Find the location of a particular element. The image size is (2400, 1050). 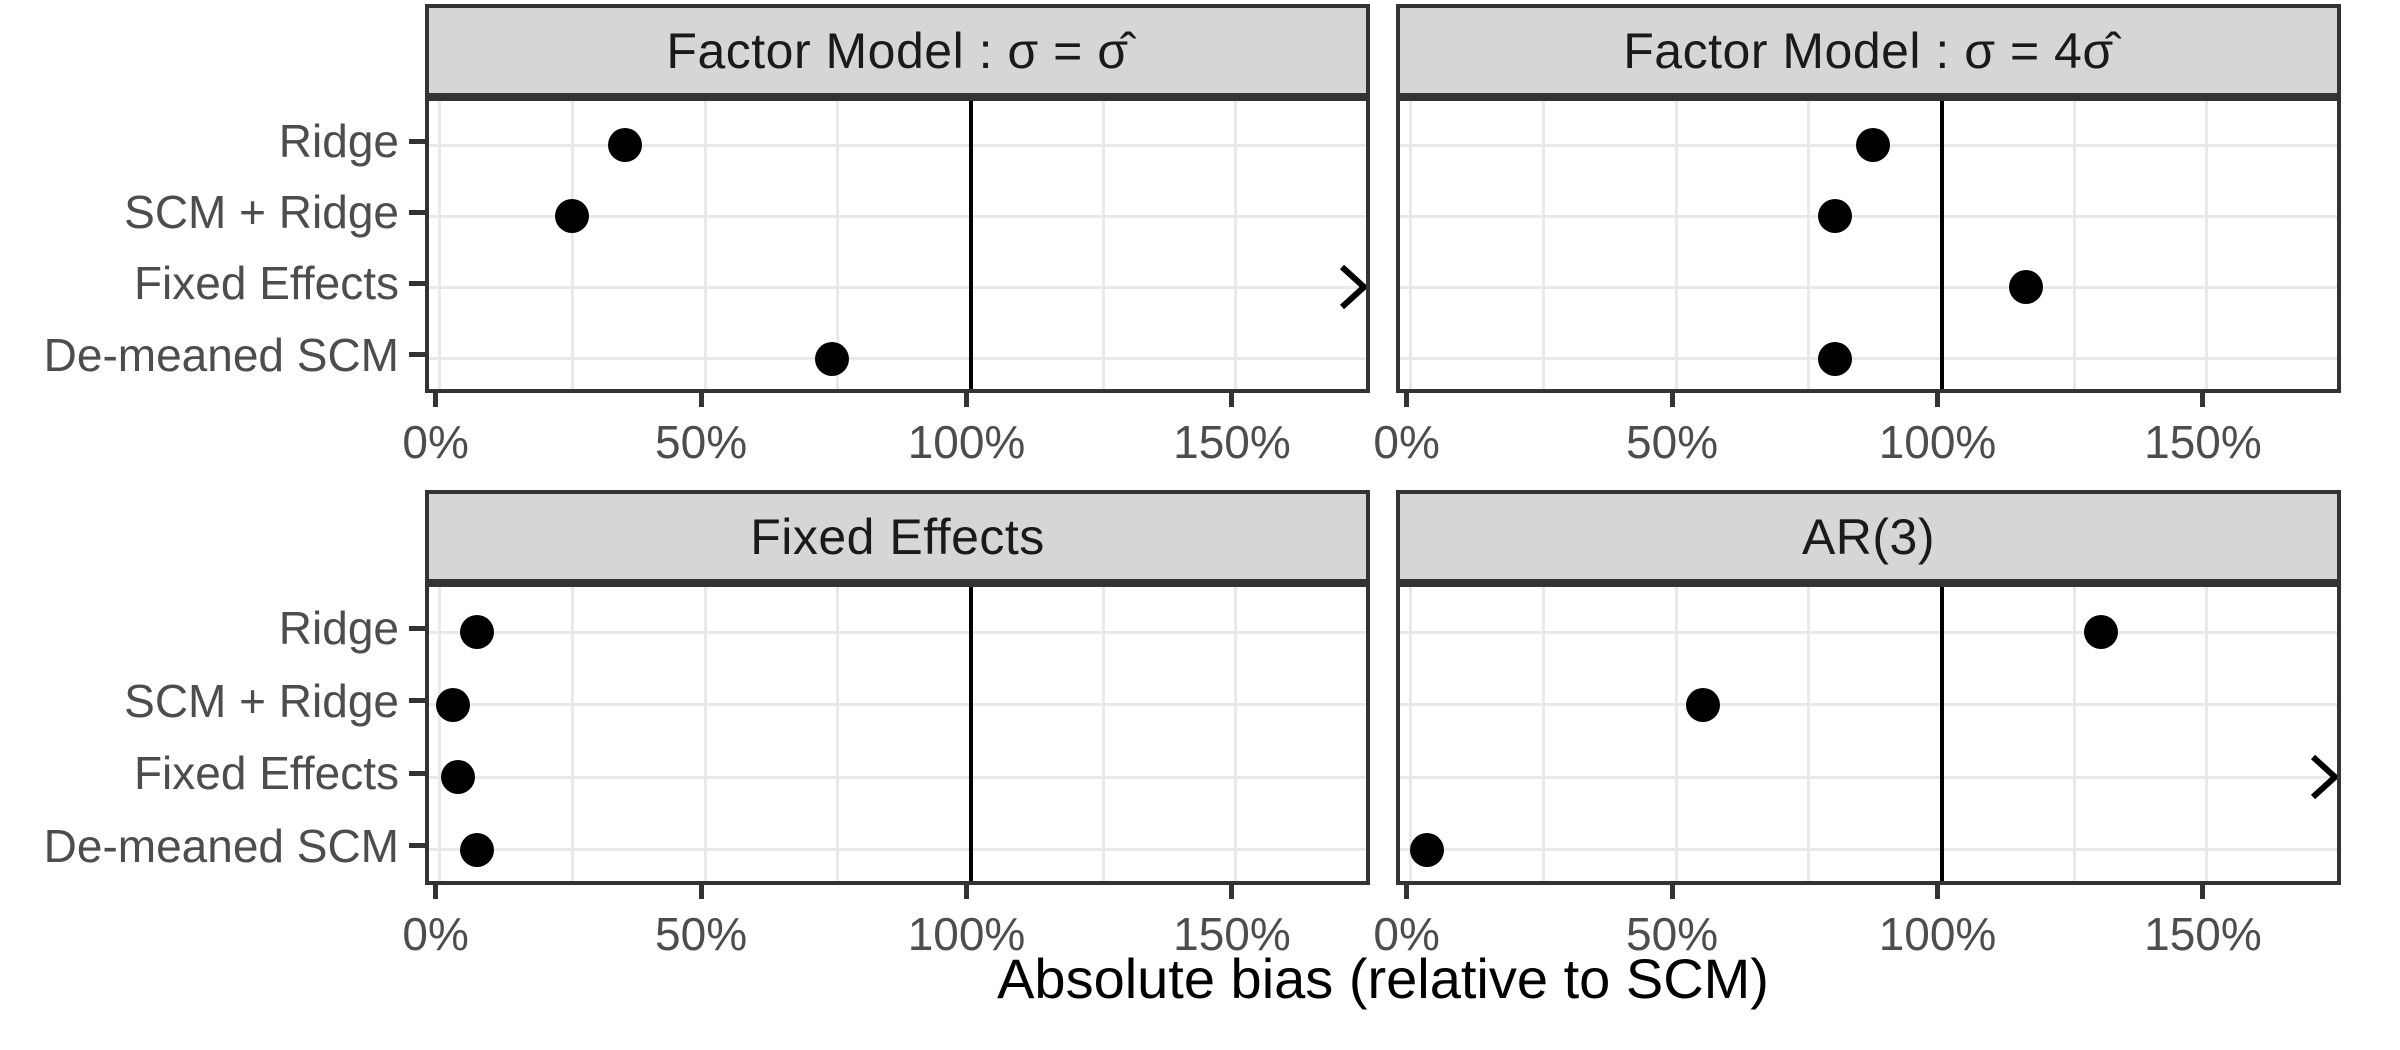

x-axis-title: Absolute bias (relative to SCM) is located at coordinates (1383, 978).